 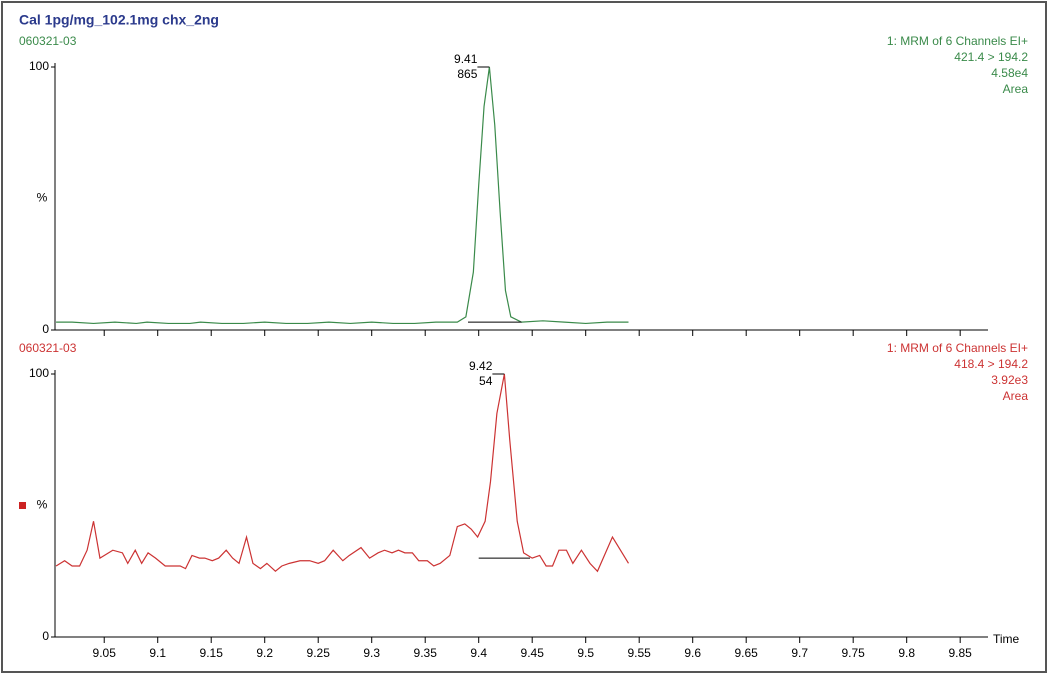 What do you see at coordinates (319, 653) in the screenshot?
I see `x-tick-label: 9.25` at bounding box center [319, 653].